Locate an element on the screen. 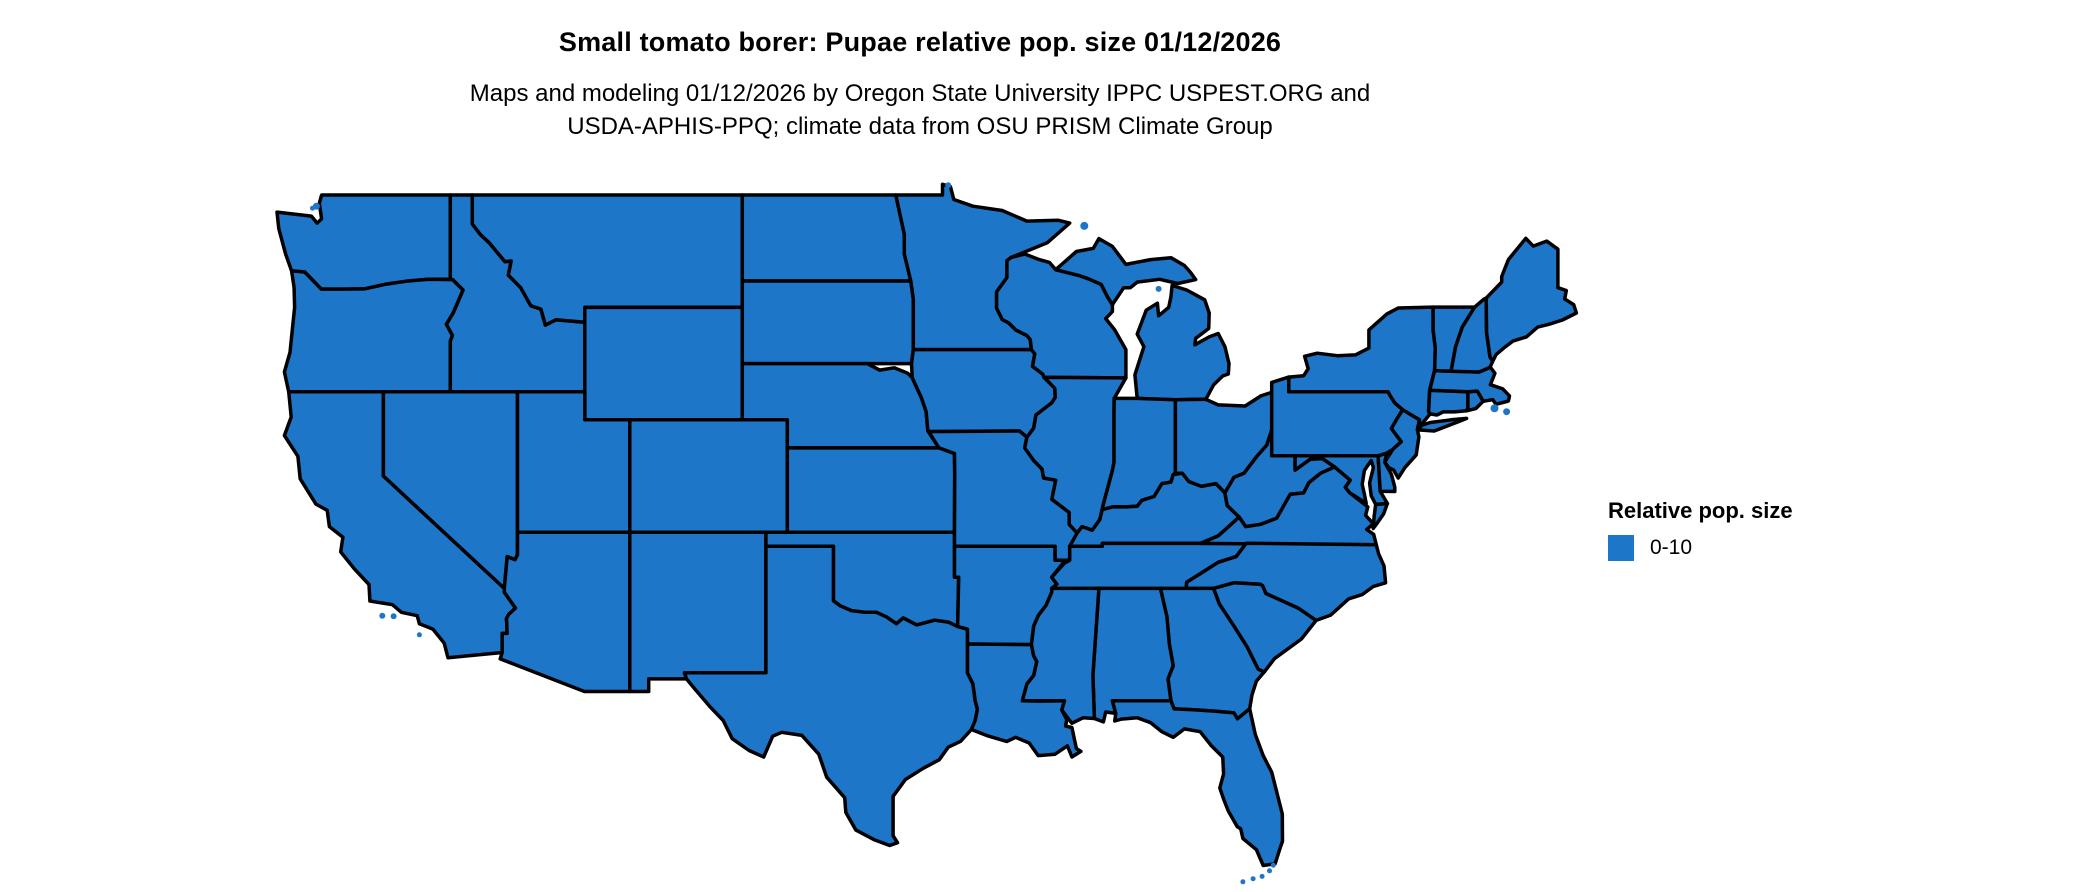 The image size is (2100, 892). state-md is located at coordinates (1341, 480).